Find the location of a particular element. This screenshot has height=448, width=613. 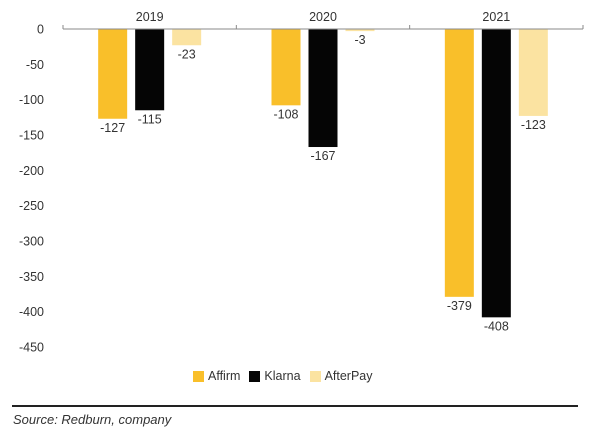

bar-klarna-2021 is located at coordinates (496, 173).